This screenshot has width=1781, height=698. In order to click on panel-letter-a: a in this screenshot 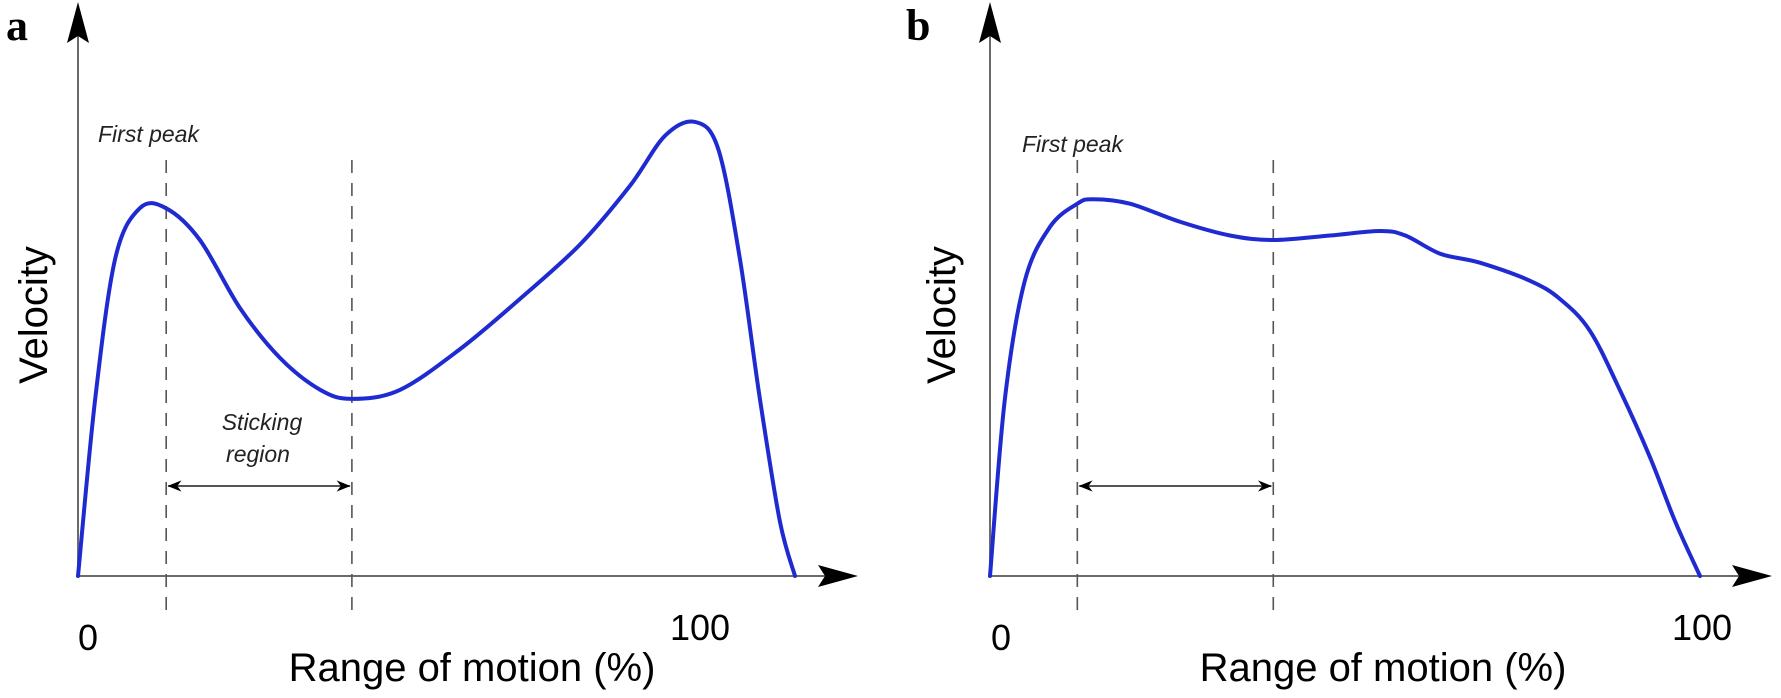, I will do `click(17, 25)`.